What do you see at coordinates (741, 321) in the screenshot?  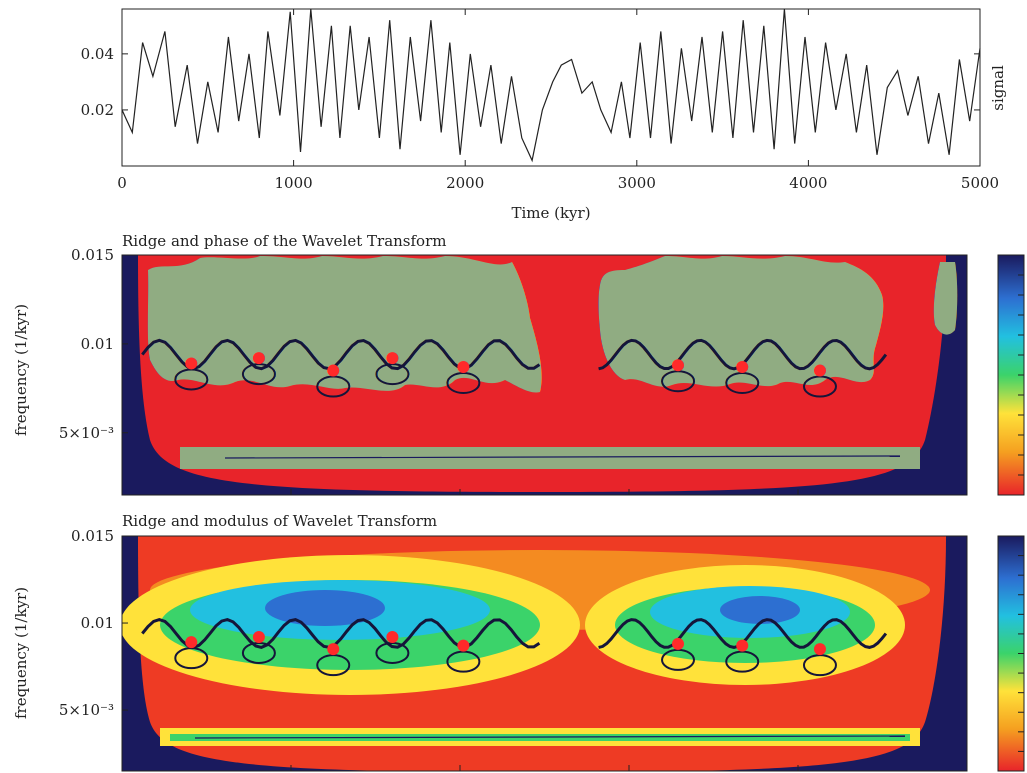 I see `phase-upper-region-right` at bounding box center [741, 321].